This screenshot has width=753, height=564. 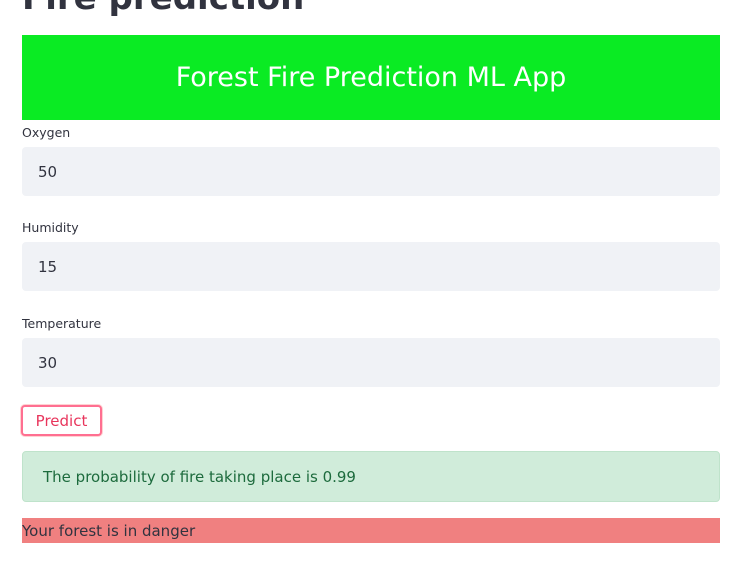 I want to click on oxygen-label: Oxygen, so click(x=46, y=132).